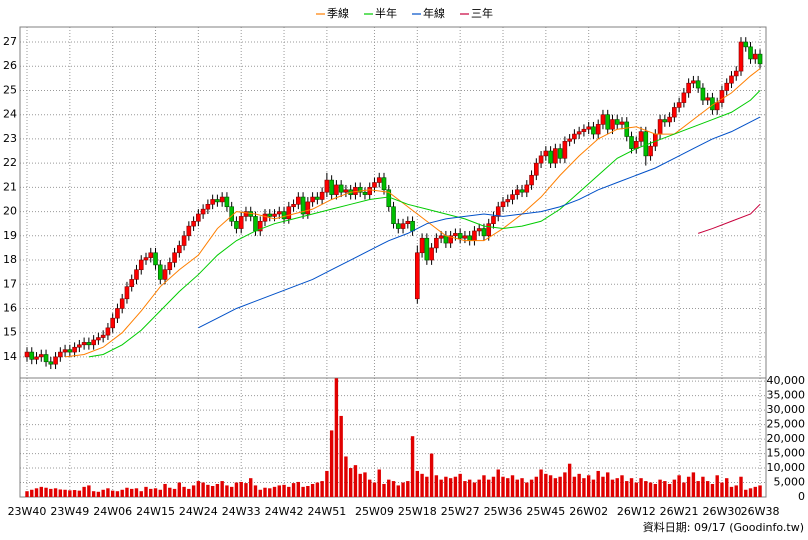 The width and height of the screenshot is (808, 540). I want to click on y-tick-label: 23, so click(10, 138).